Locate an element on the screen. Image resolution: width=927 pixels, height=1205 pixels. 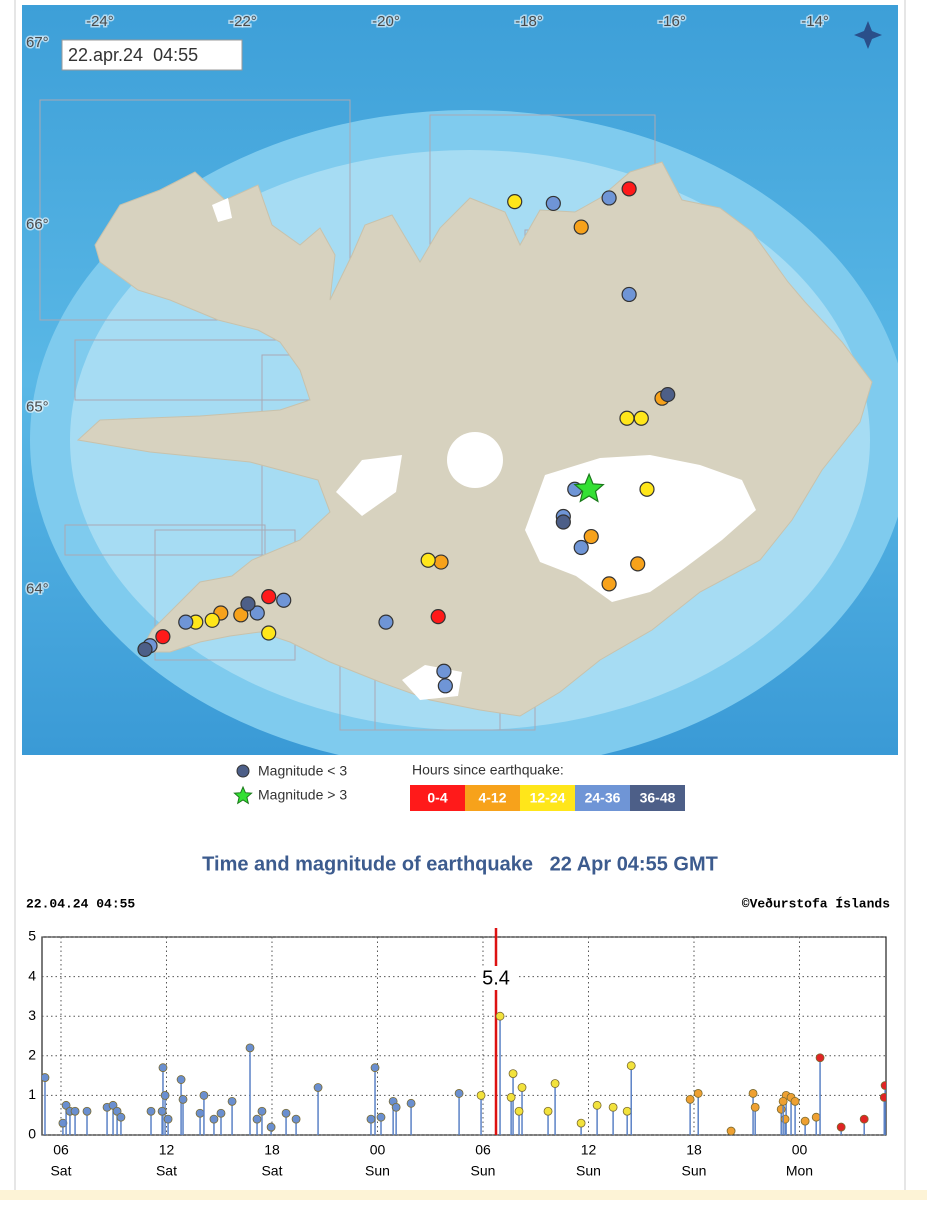
lat-label: 66° is located at coordinates (37, 224).